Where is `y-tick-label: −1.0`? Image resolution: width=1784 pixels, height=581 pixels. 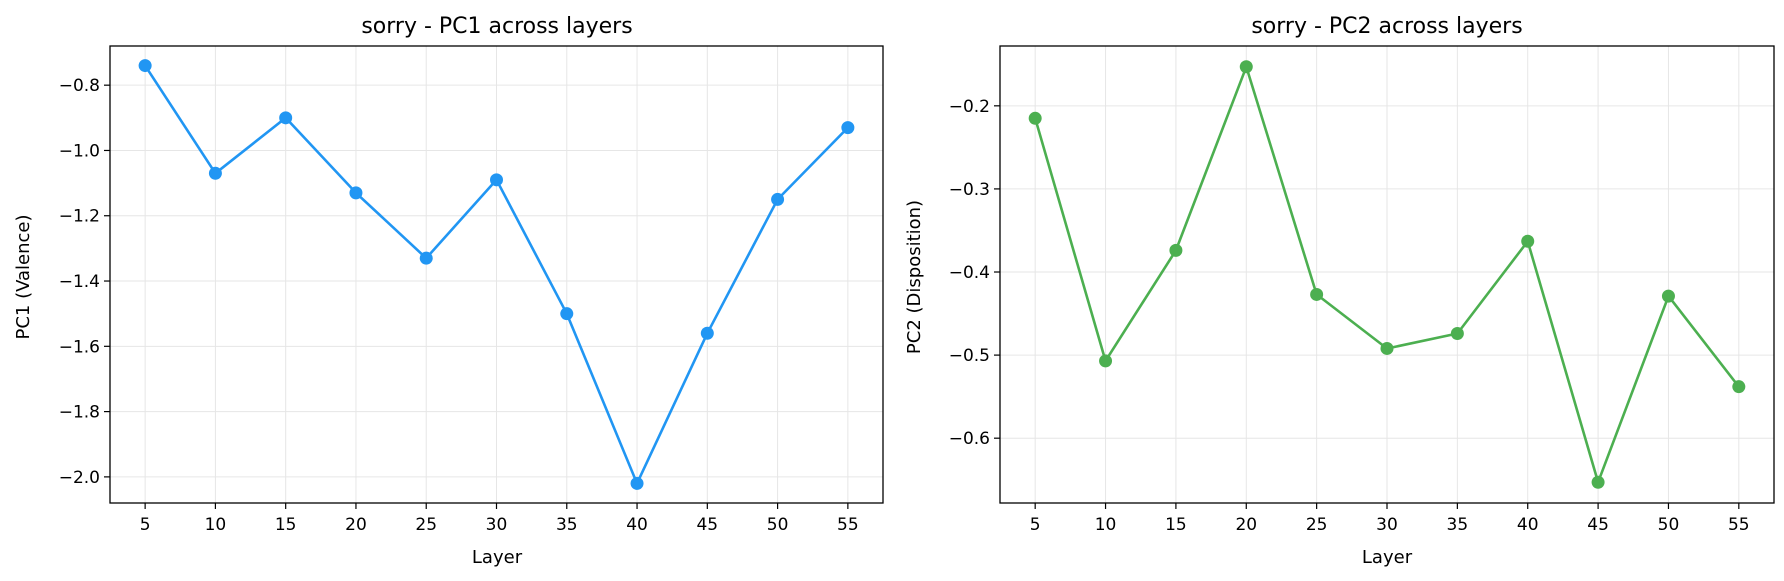 y-tick-label: −1.0 is located at coordinates (79, 151).